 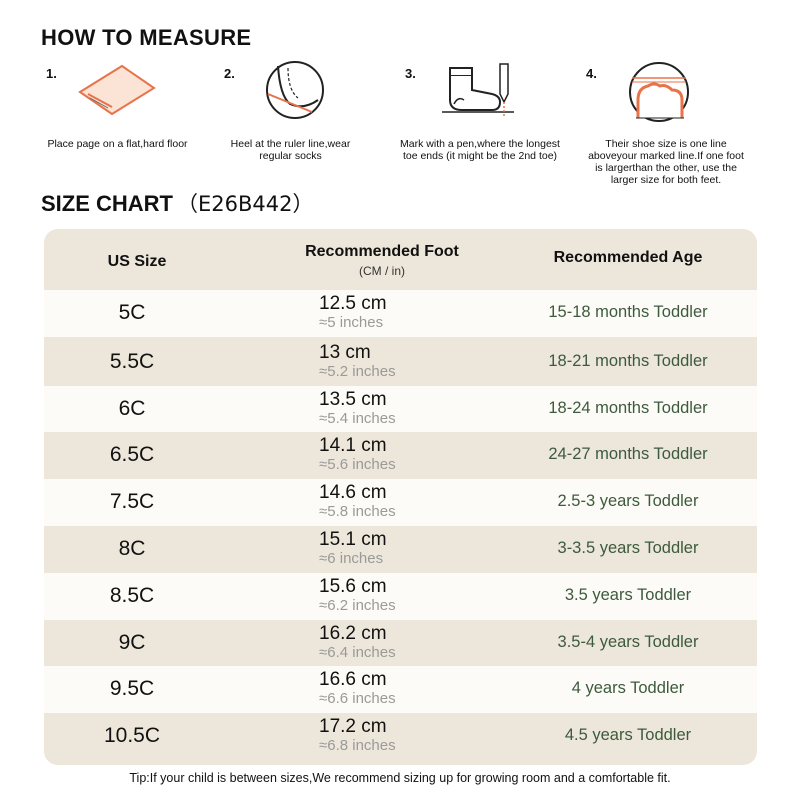 What do you see at coordinates (351, 558) in the screenshot?
I see `foot-length-inches: ≈6 inches` at bounding box center [351, 558].